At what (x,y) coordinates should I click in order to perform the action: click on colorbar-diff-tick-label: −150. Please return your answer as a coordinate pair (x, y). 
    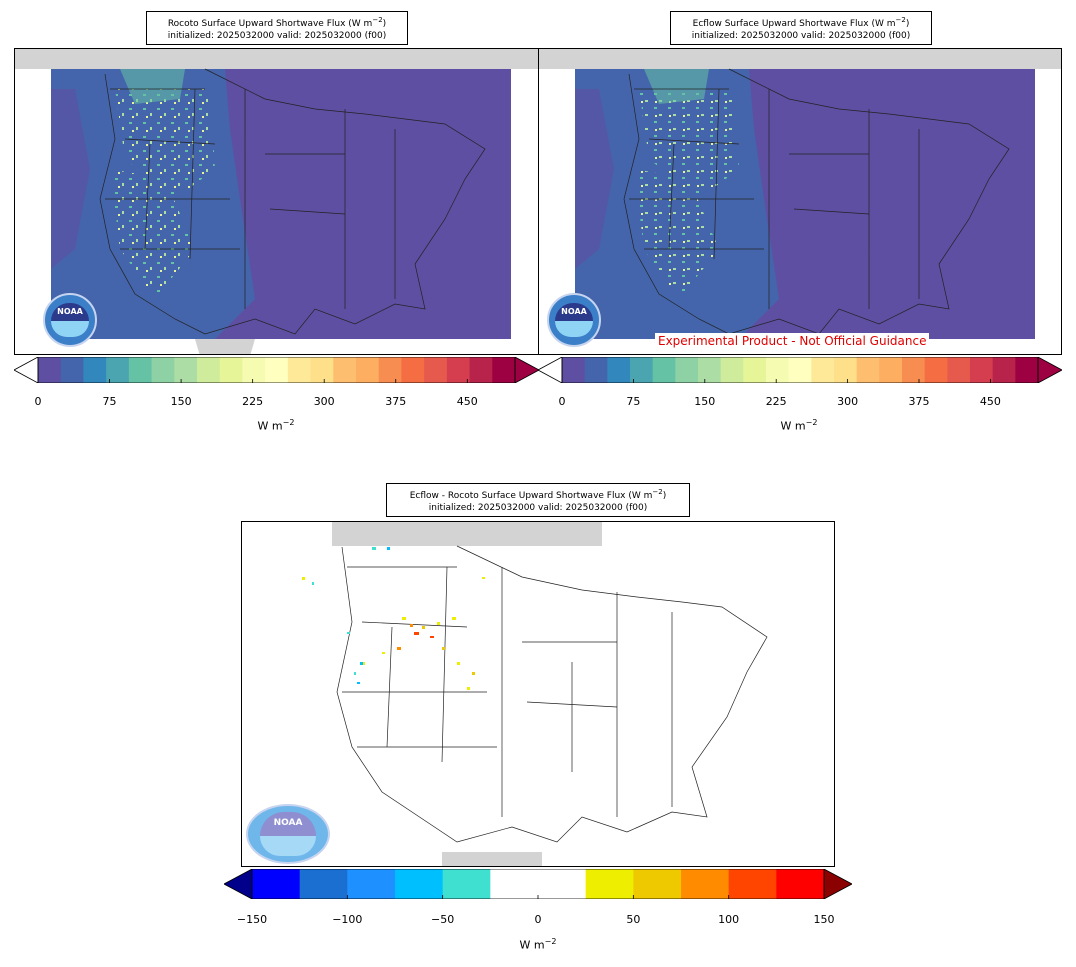
    Looking at the image, I should click on (252, 919).